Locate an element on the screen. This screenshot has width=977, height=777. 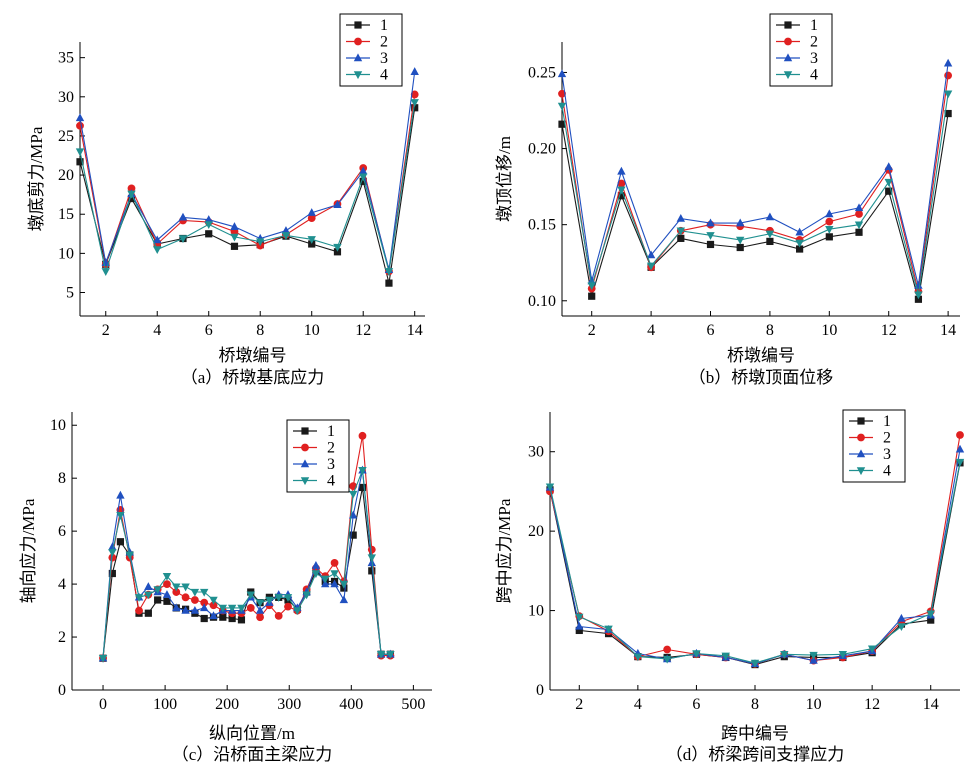
y-tick-label: 10 is located at coordinates (536, 611).